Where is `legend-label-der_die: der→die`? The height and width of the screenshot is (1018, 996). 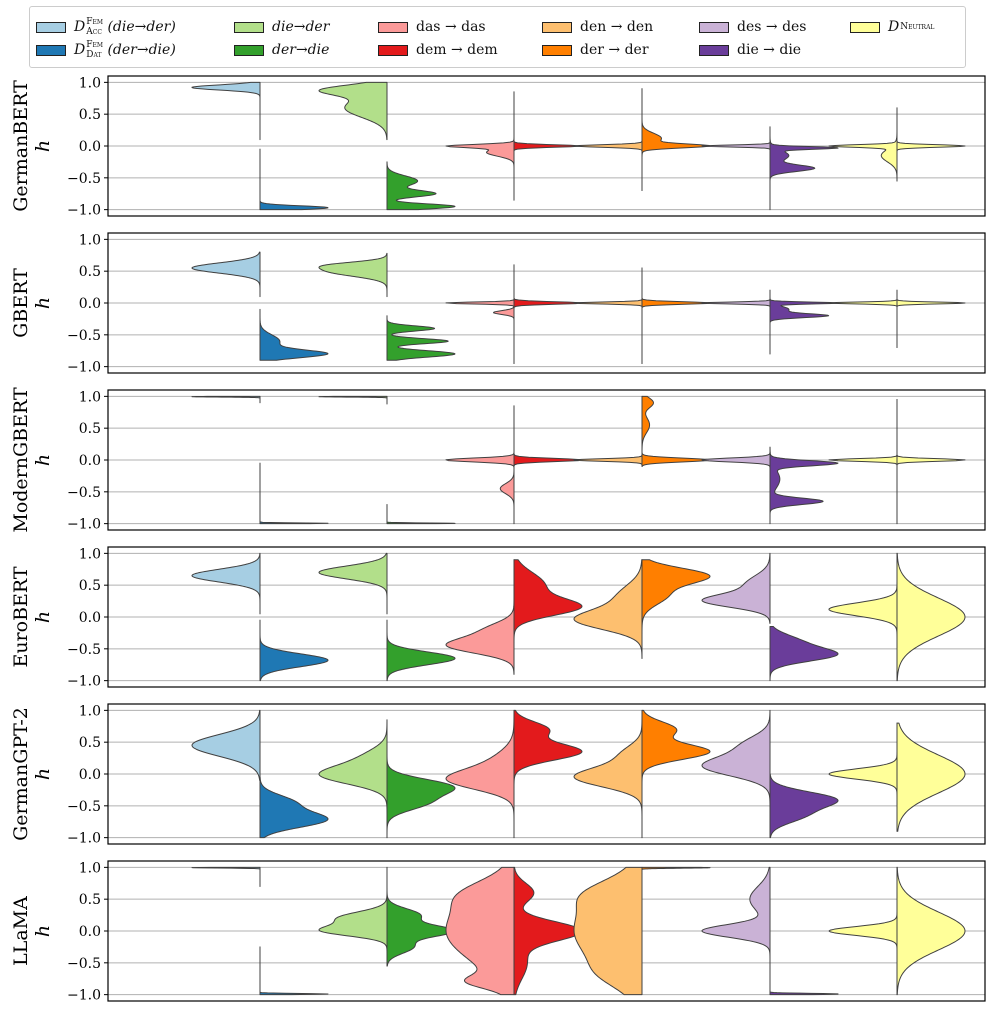 legend-label-der_die: der→die is located at coordinates (301, 50).